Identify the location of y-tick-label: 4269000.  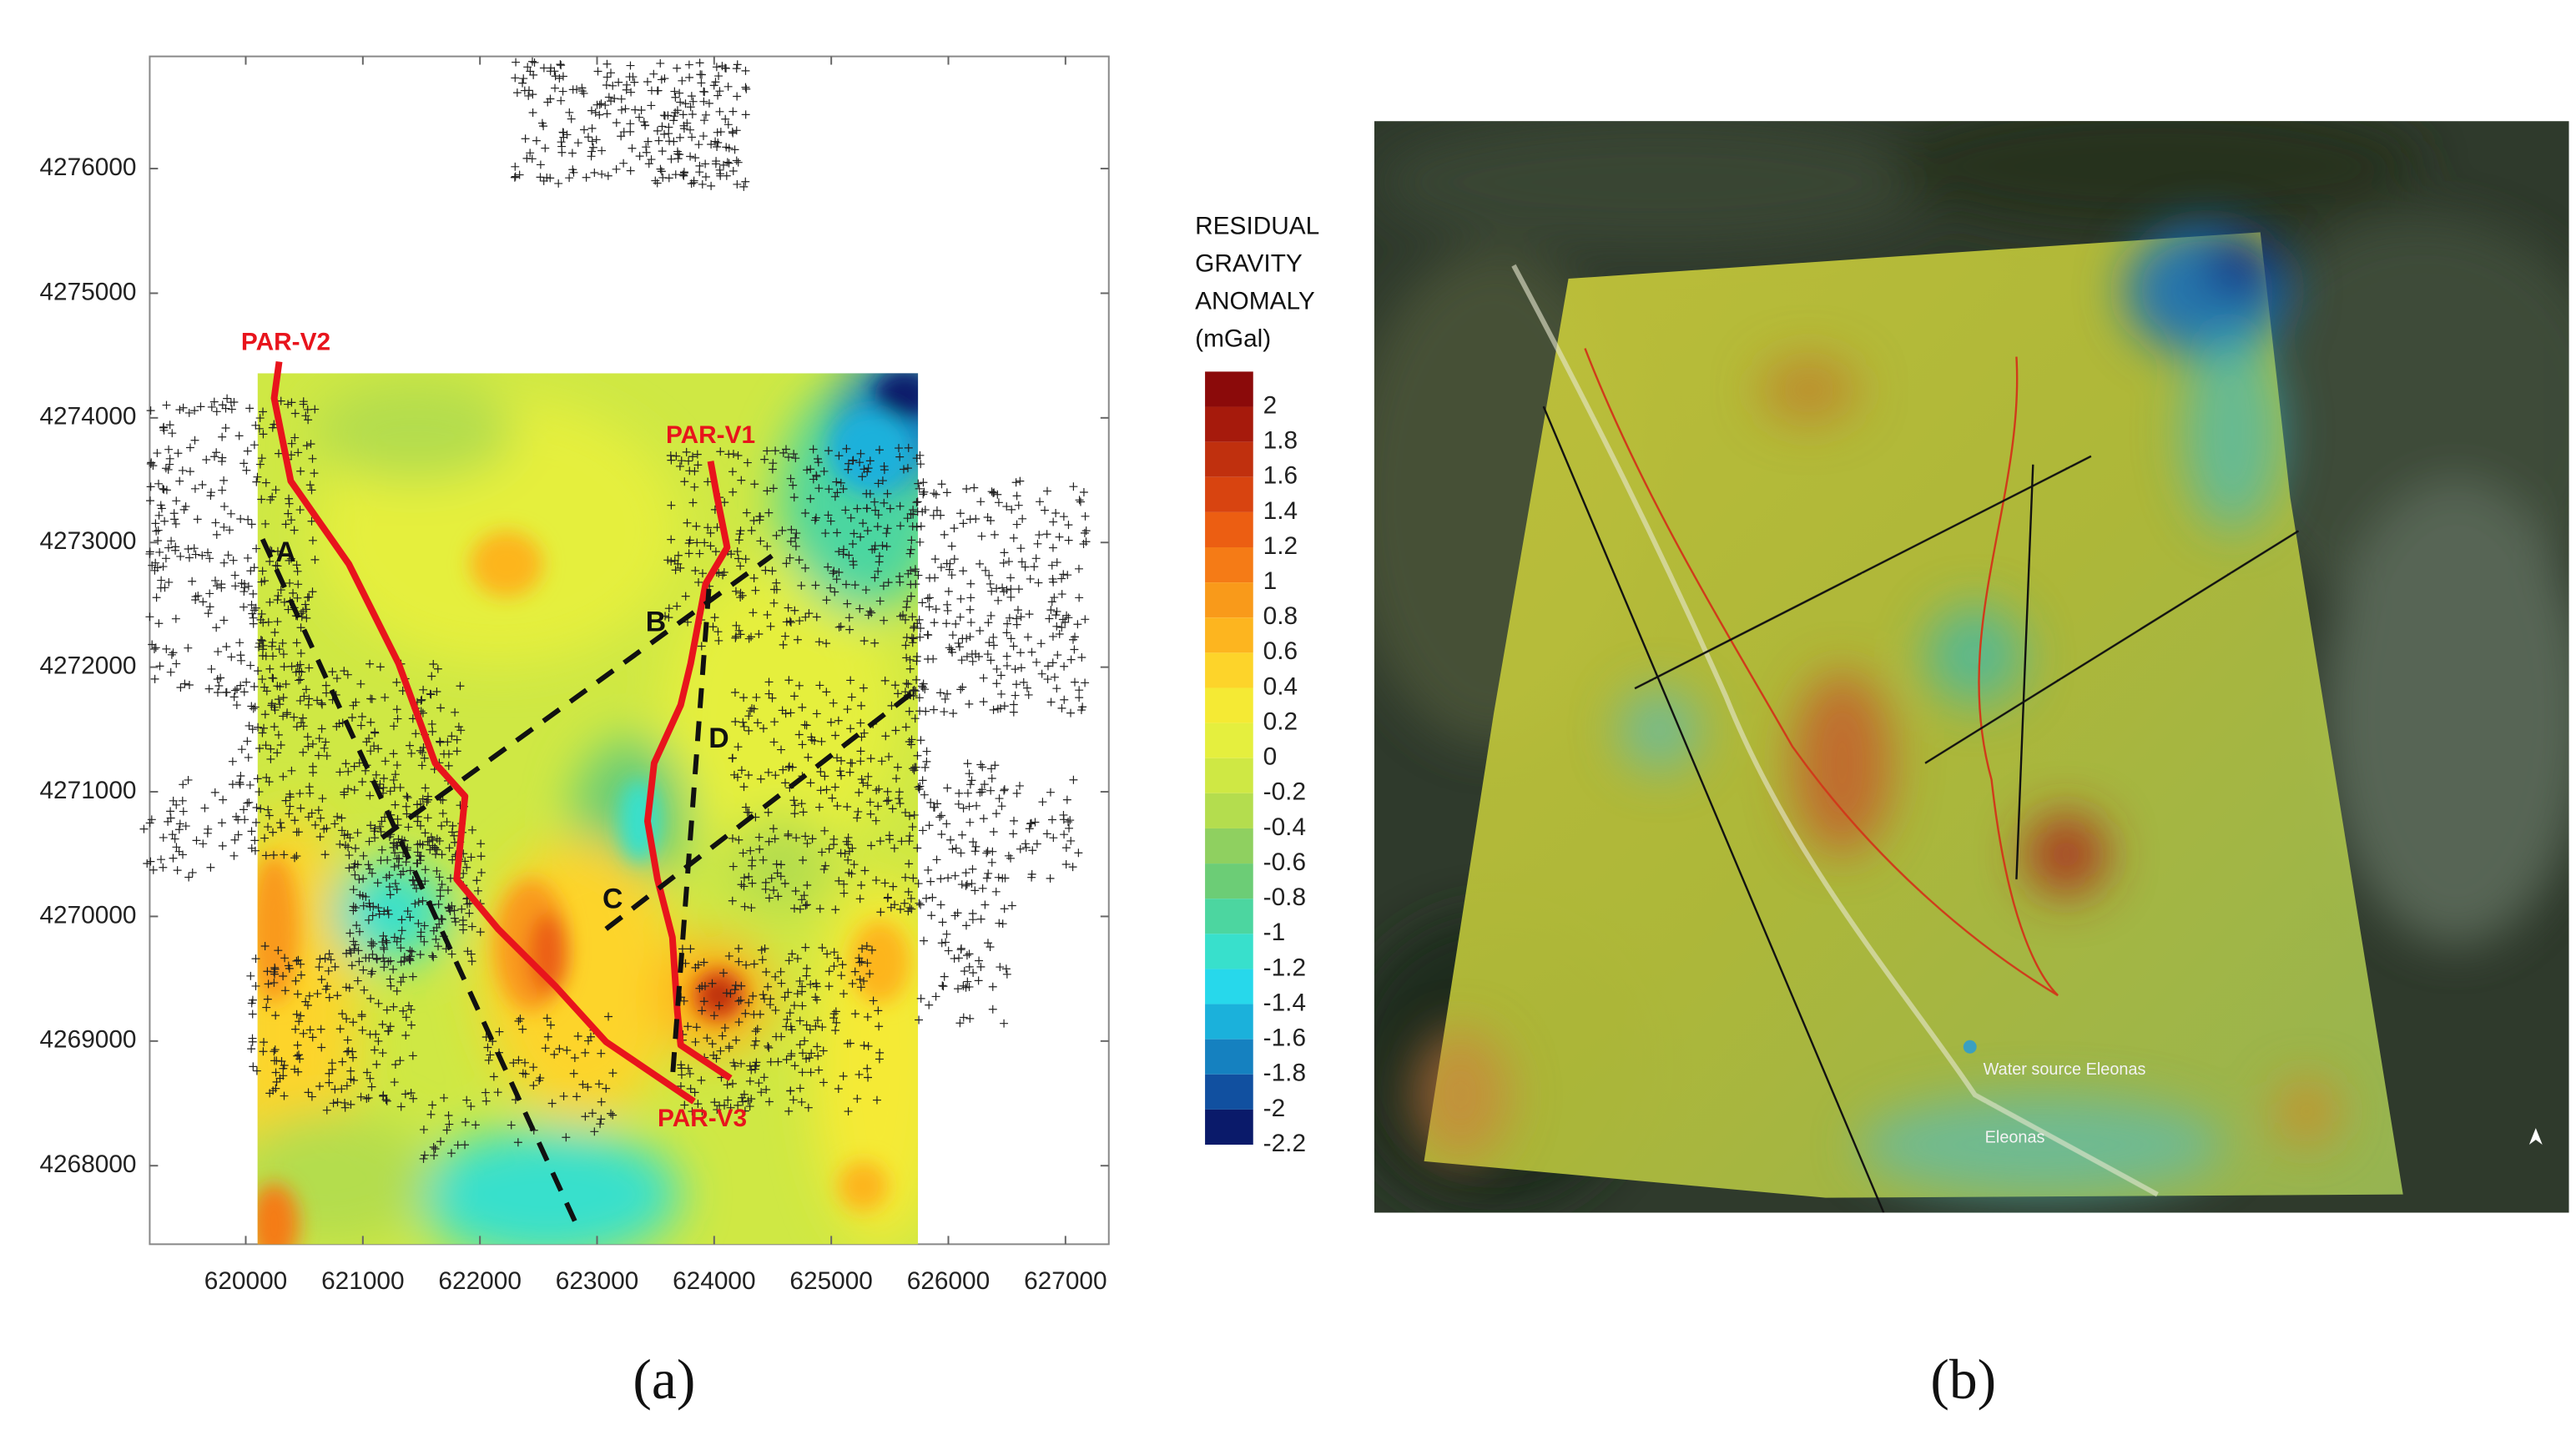
(88, 1040).